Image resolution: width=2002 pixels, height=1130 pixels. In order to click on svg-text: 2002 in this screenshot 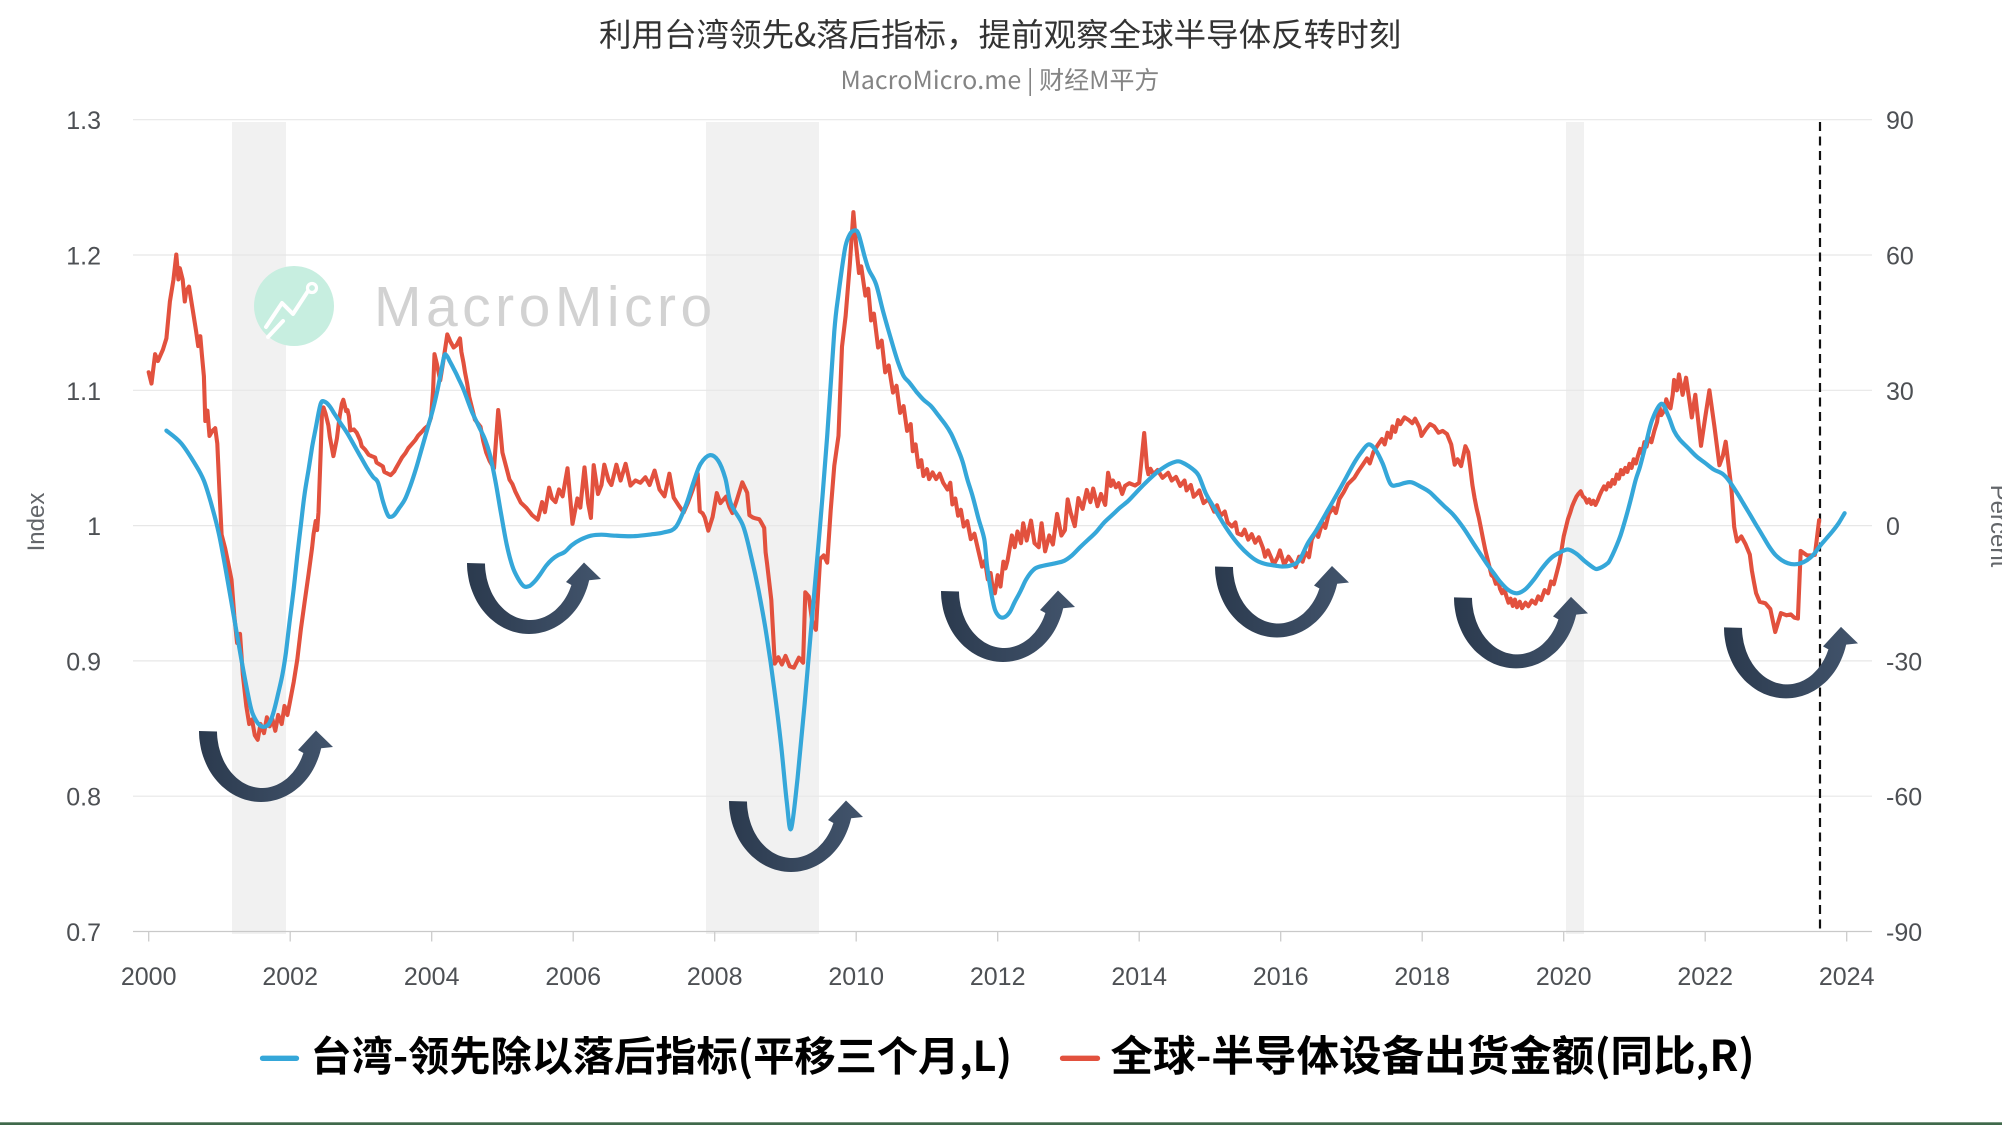, I will do `click(290, 977)`.